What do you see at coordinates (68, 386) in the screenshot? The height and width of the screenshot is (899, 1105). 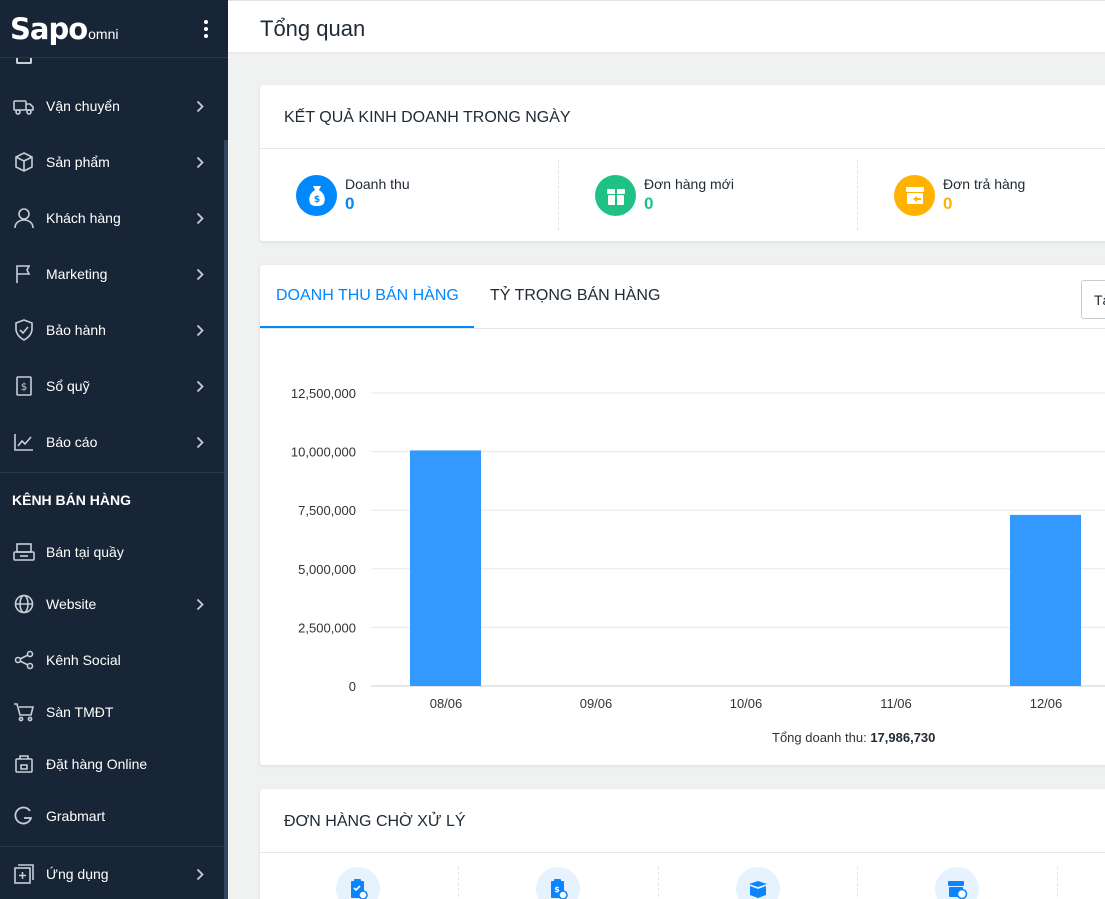 I see `sidebar-item-label: Sổ quỹ` at bounding box center [68, 386].